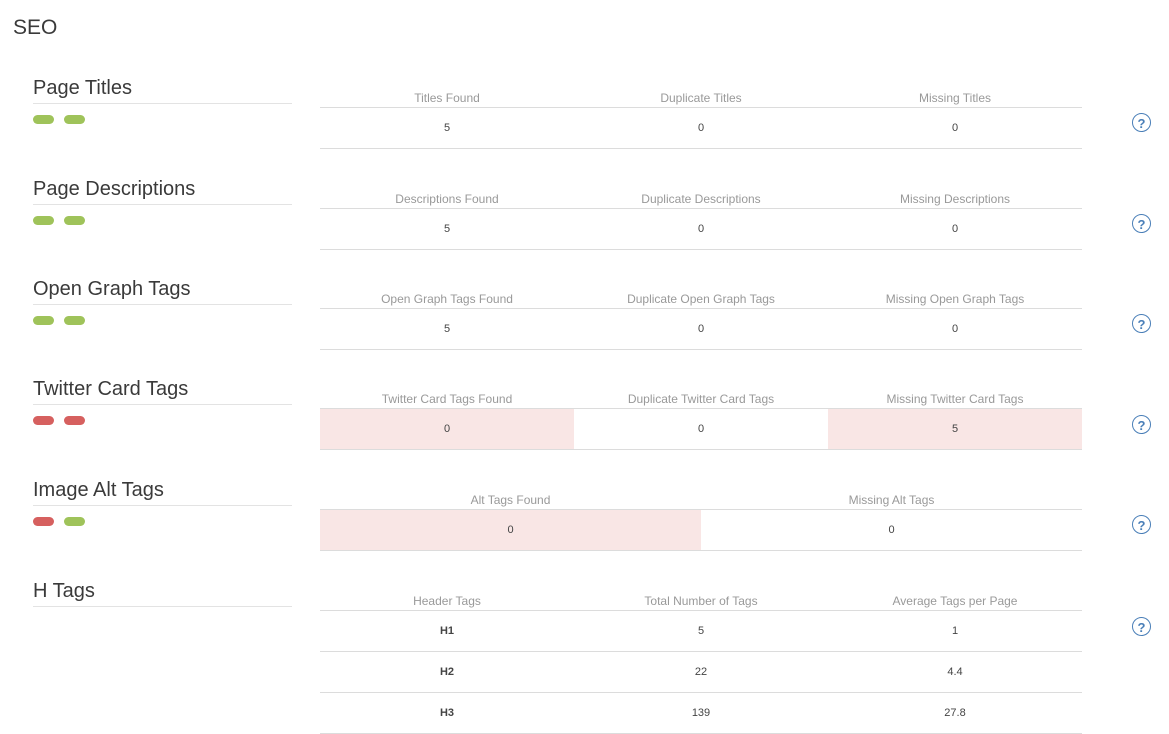  I want to click on column-header: Twitter Card Tags Found, so click(447, 398).